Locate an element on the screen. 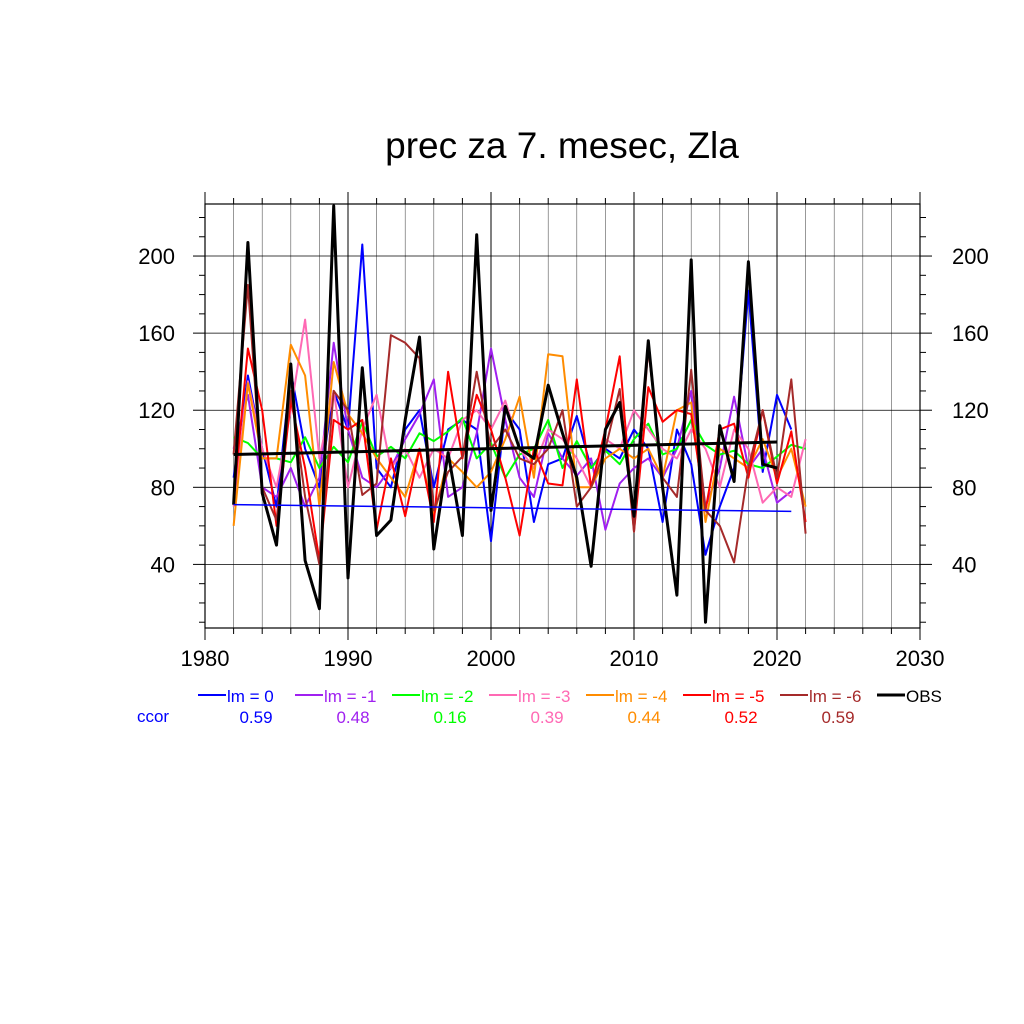  x-tick-label: 2000 is located at coordinates (491, 658).